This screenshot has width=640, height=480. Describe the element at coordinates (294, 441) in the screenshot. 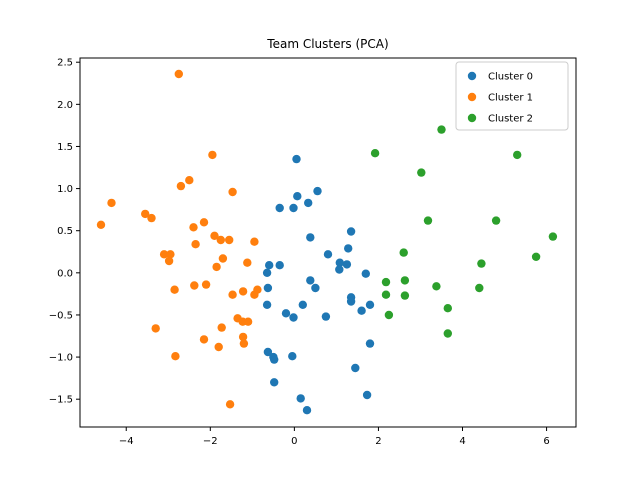

I see `x-tick-label: 0` at that location.